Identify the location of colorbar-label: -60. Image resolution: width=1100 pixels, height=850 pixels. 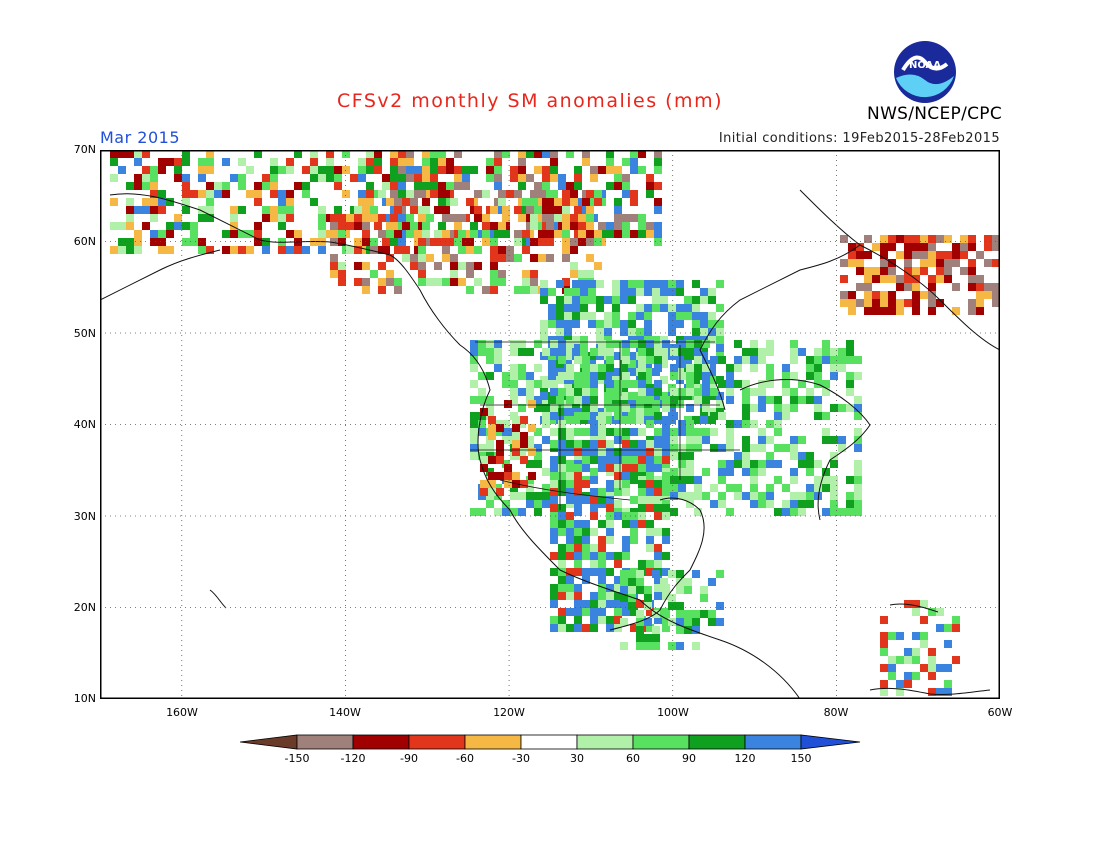
(465, 758).